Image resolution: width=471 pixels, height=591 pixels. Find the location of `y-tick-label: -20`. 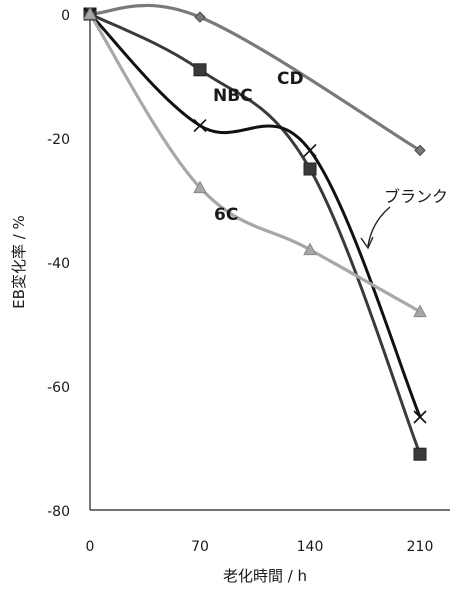

y-tick-label: -20 is located at coordinates (58, 140).